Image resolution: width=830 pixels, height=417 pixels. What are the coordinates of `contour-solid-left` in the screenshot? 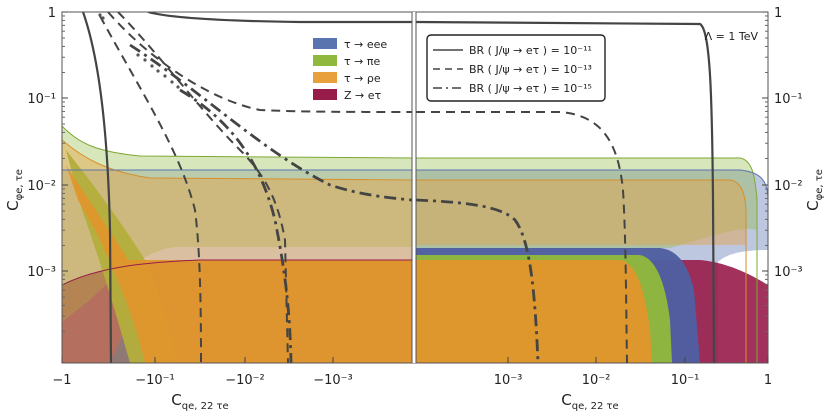 It's located at (97, 187).